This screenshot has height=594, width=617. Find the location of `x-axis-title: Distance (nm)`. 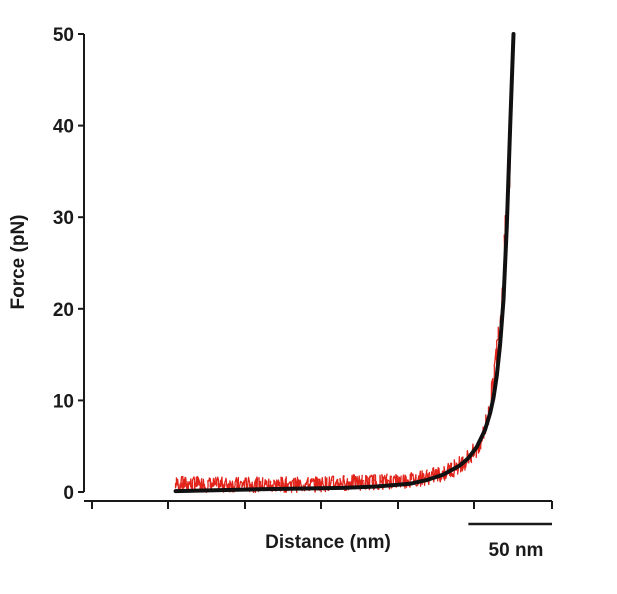

x-axis-title: Distance (nm) is located at coordinates (328, 542).